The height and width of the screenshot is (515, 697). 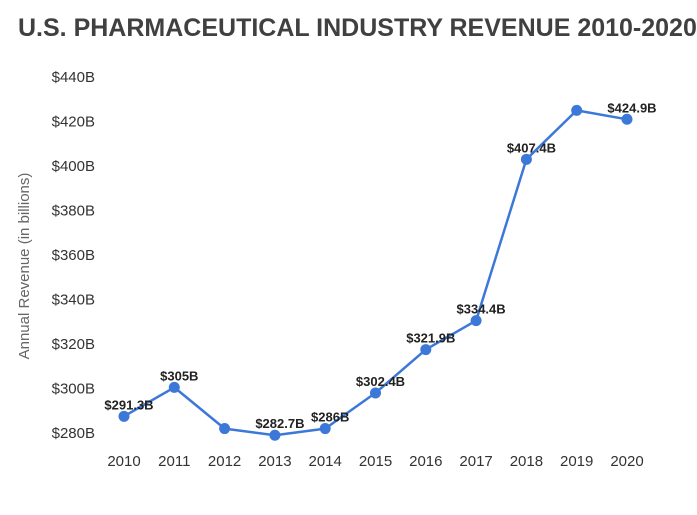 What do you see at coordinates (531, 147) in the screenshot?
I see `data-label: $407.4B` at bounding box center [531, 147].